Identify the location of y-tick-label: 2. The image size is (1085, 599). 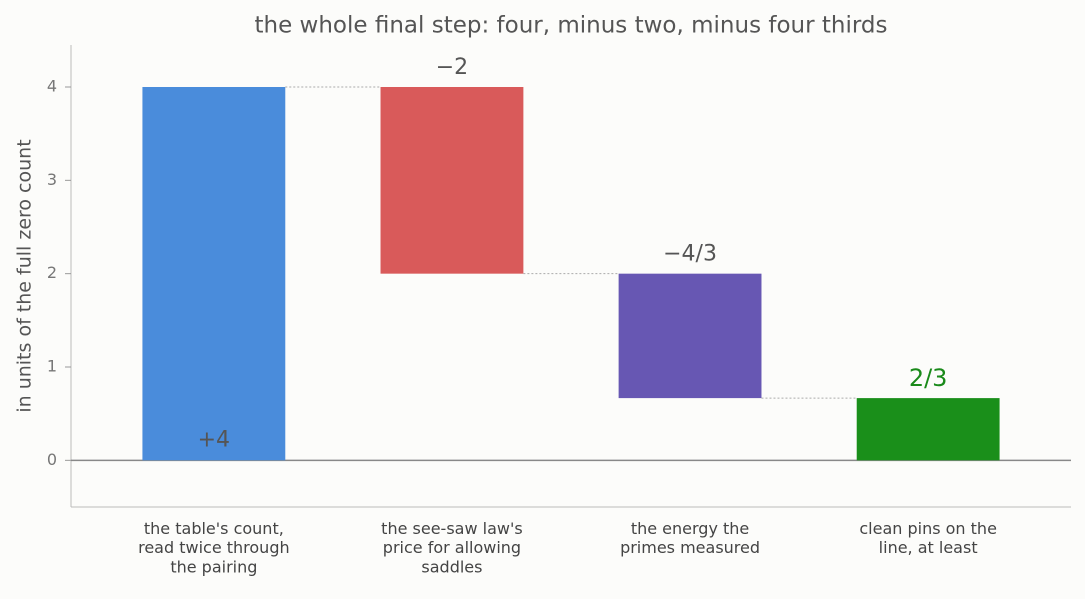
(52, 272).